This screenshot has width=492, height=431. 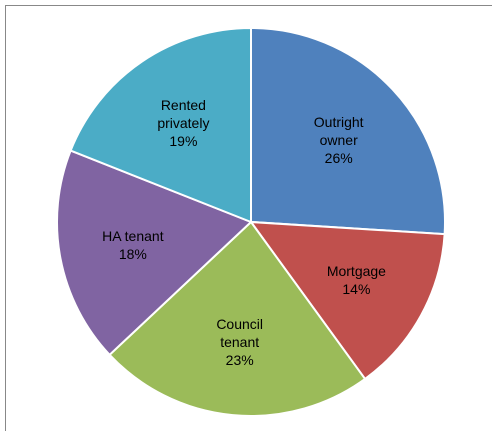 What do you see at coordinates (338, 130) in the screenshot?
I see `category-label: Outright owner` at bounding box center [338, 130].